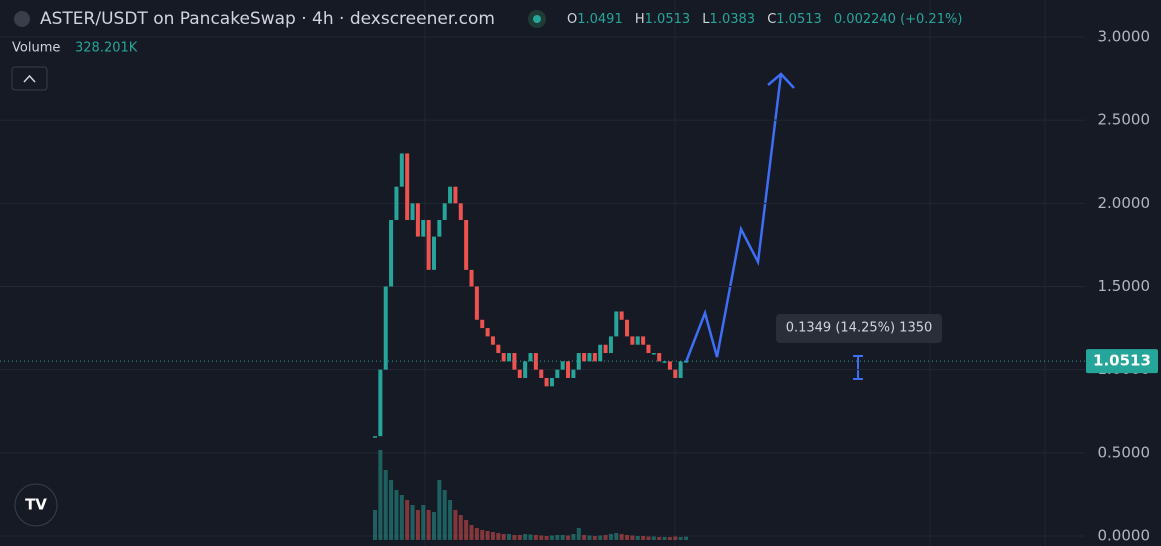 The image size is (1161, 546). Describe the element at coordinates (1124, 37) in the screenshot. I see `y-tick-label: 3.0000` at that location.